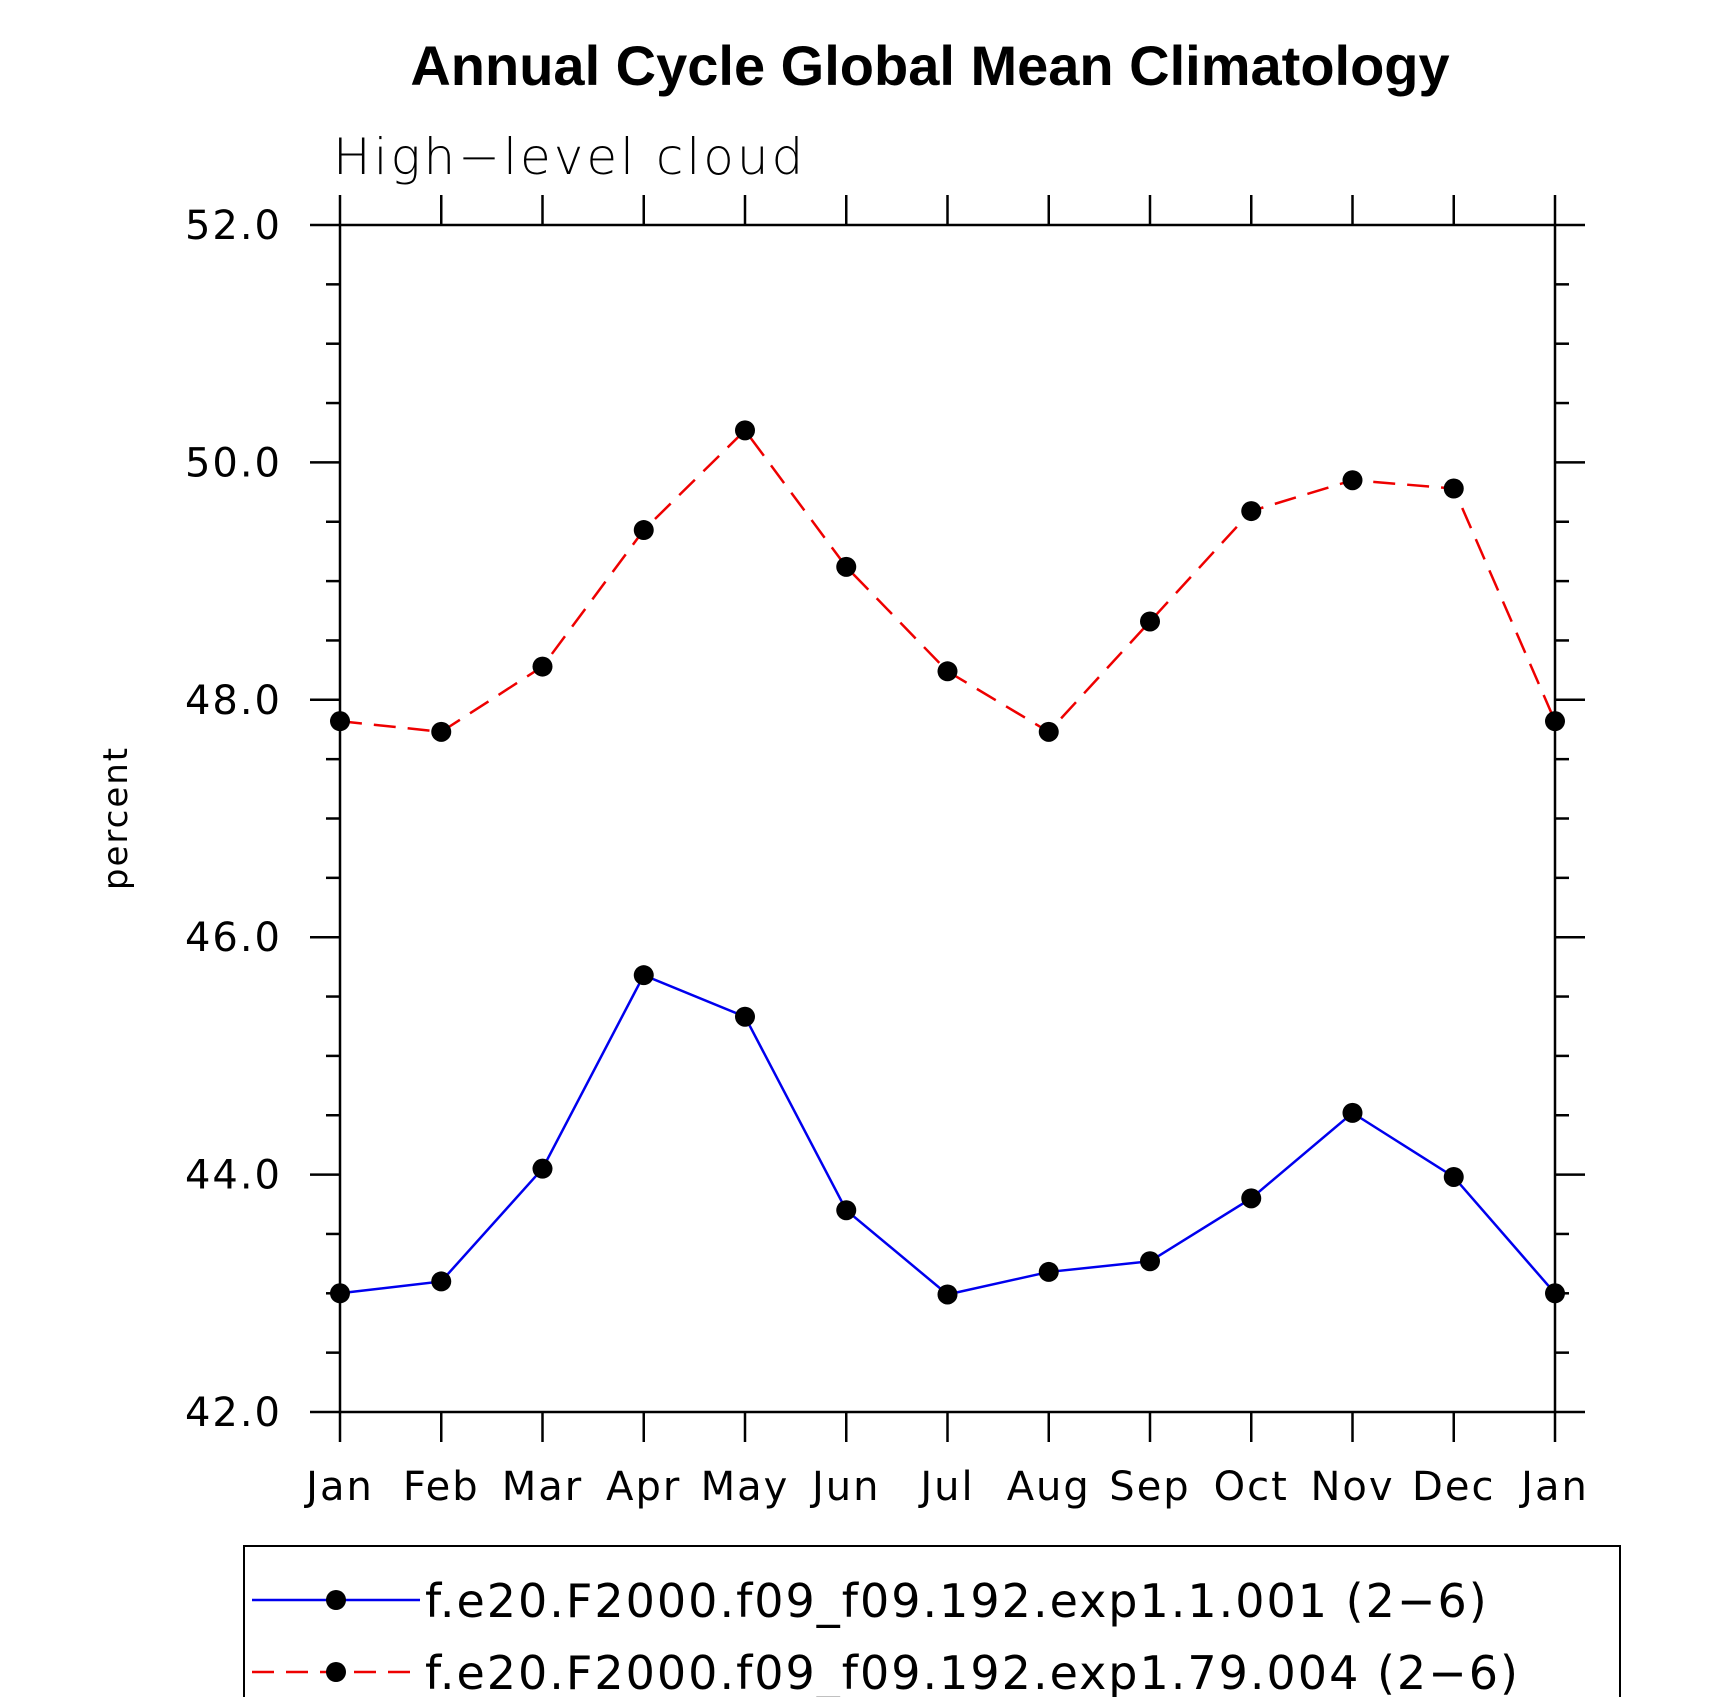 This screenshot has width=1710, height=1697. What do you see at coordinates (1149, 1487) in the screenshot?
I see `x-tick-label: Sep` at bounding box center [1149, 1487].